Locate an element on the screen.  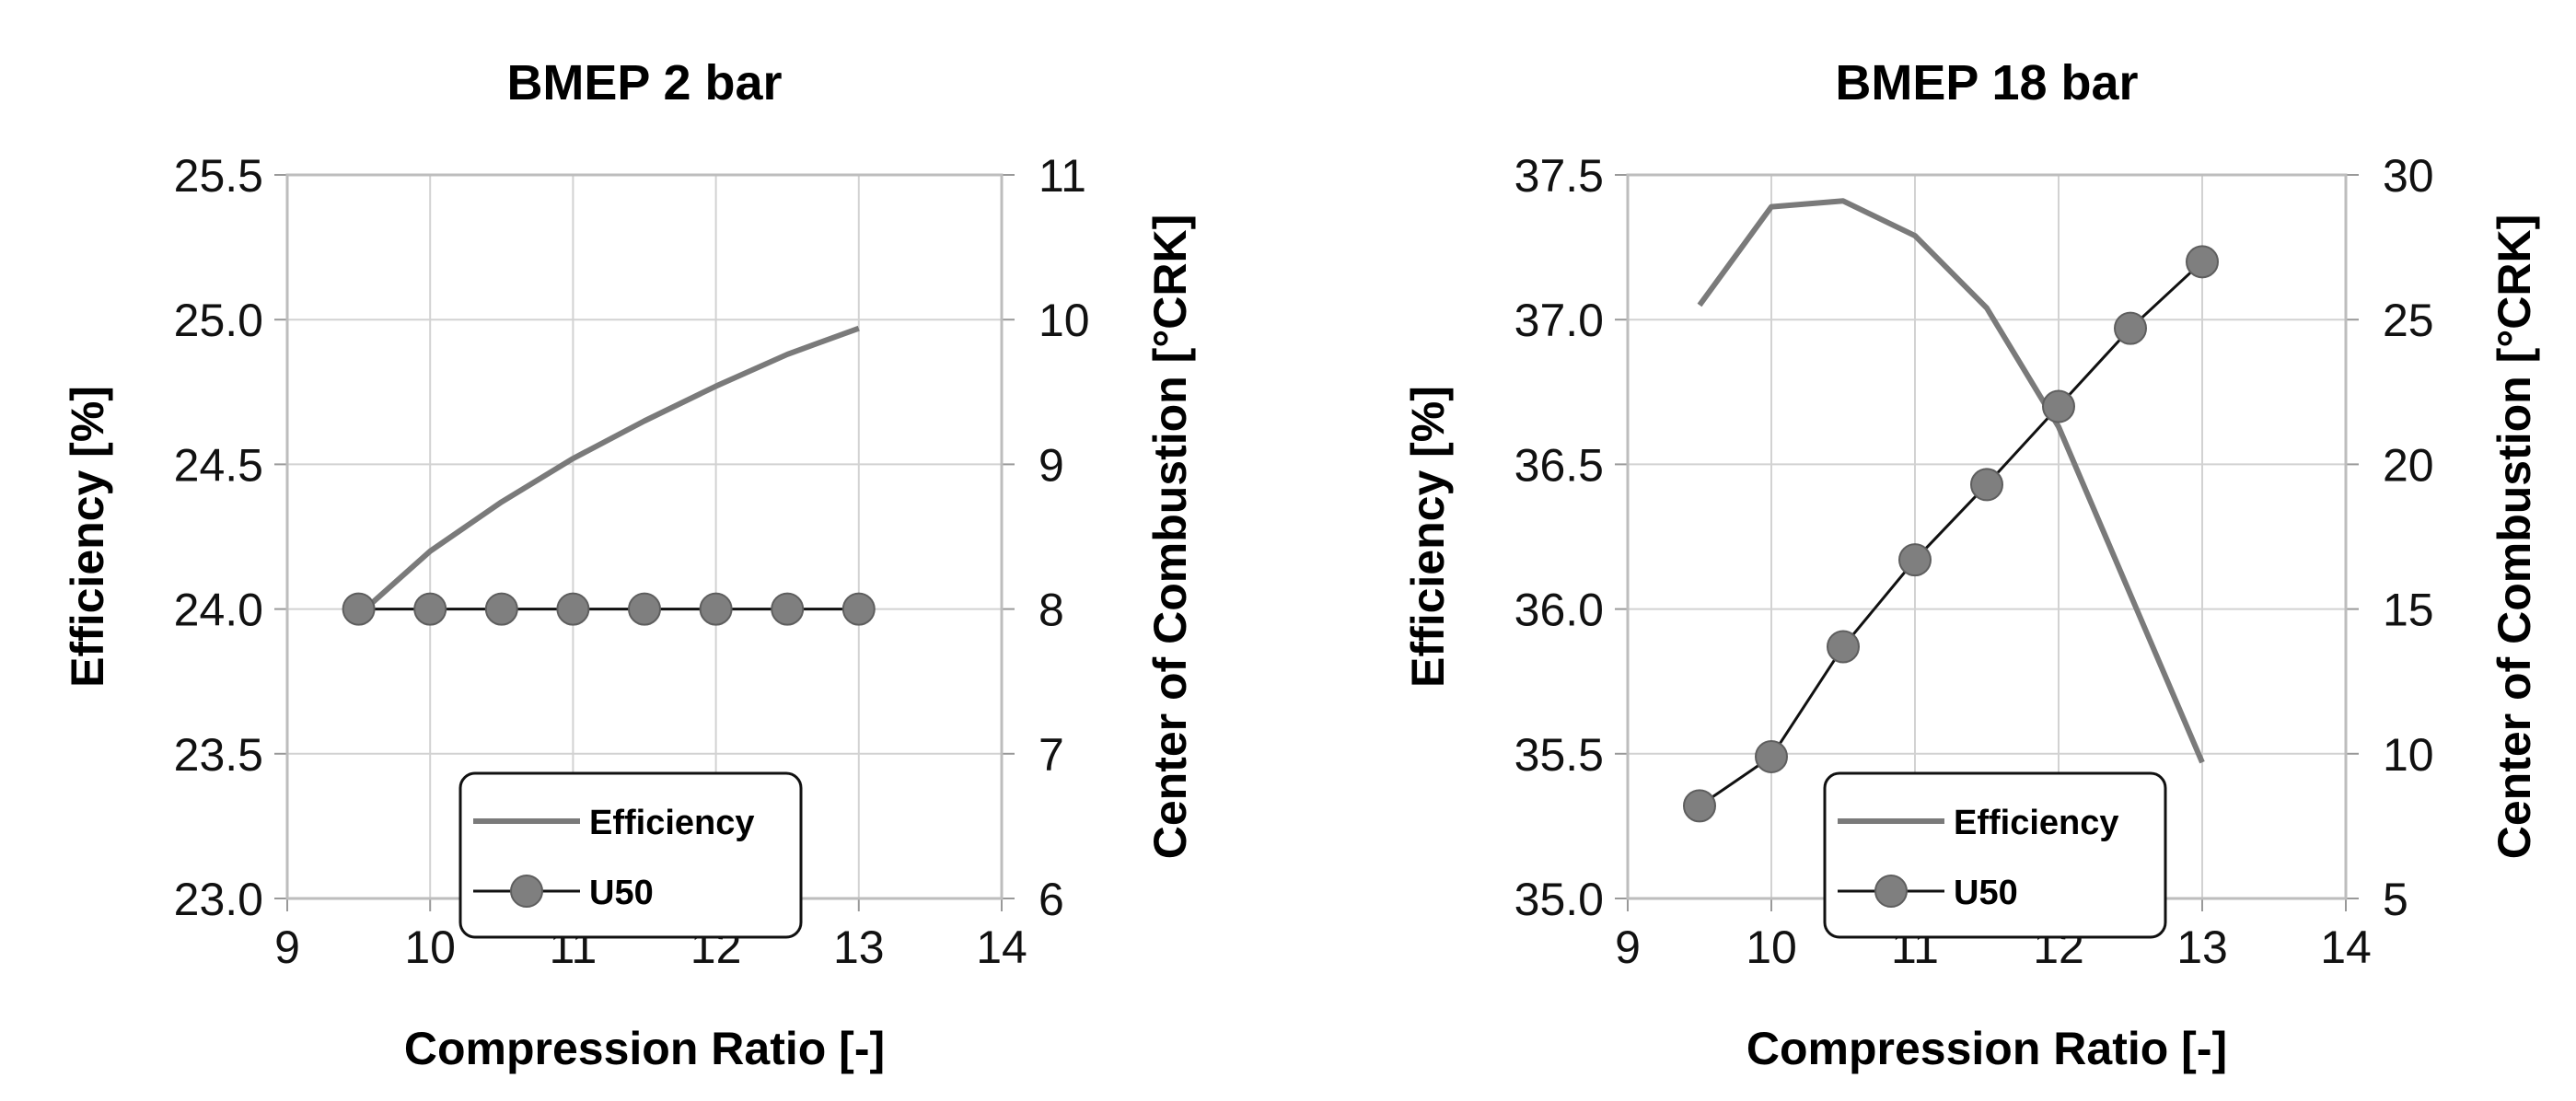
y-tick-label: 37.0 is located at coordinates (1559, 321).